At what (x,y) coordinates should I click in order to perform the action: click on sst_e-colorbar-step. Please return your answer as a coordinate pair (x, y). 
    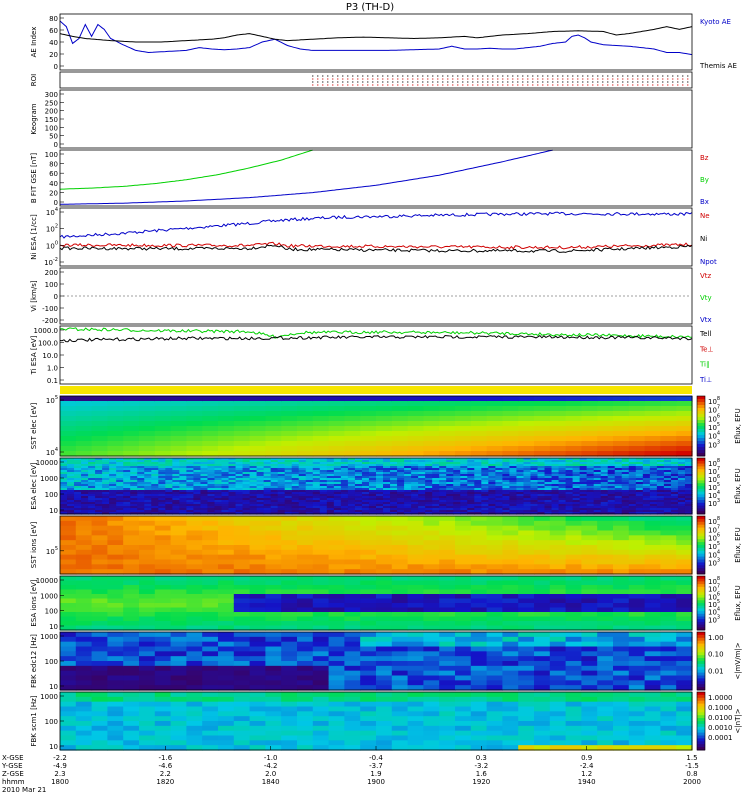
    Looking at the image, I should click on (701, 419).